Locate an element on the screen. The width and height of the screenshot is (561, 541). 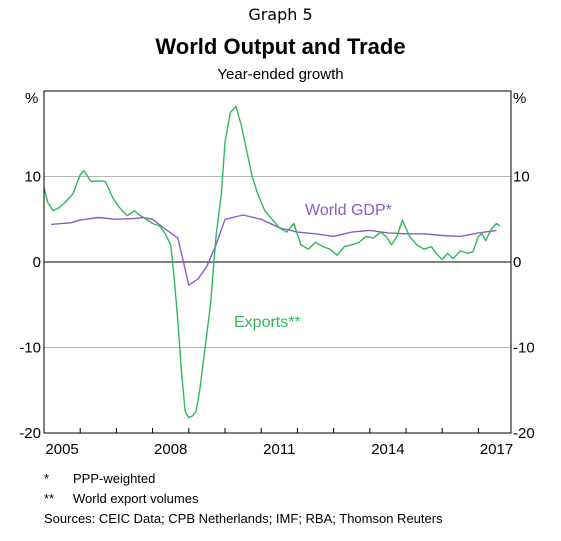
x-tick-label: 2008 is located at coordinates (170, 449).